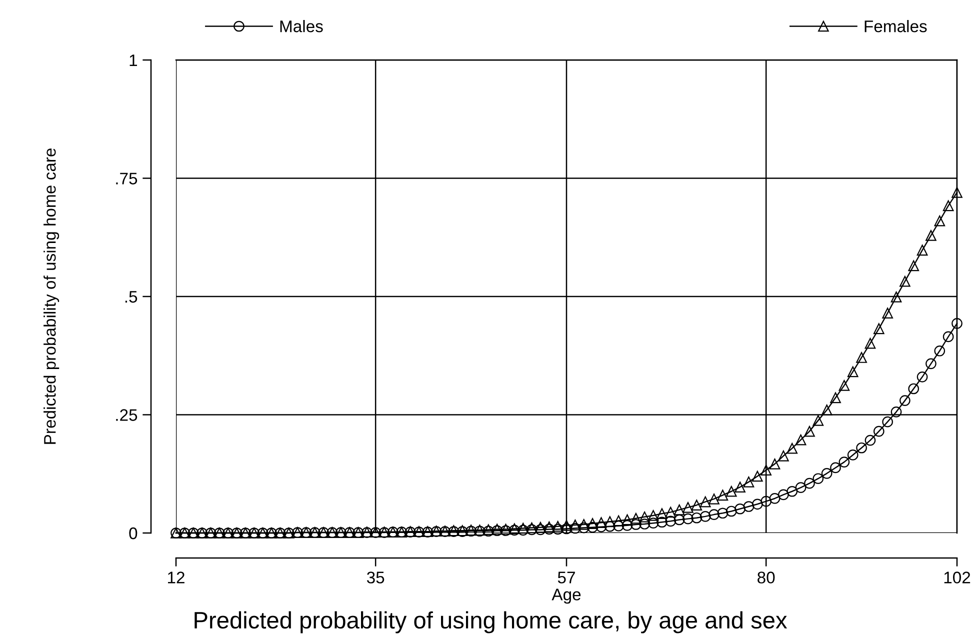 Image resolution: width=980 pixels, height=641 pixels. I want to click on x-tick-label: 12, so click(176, 578).